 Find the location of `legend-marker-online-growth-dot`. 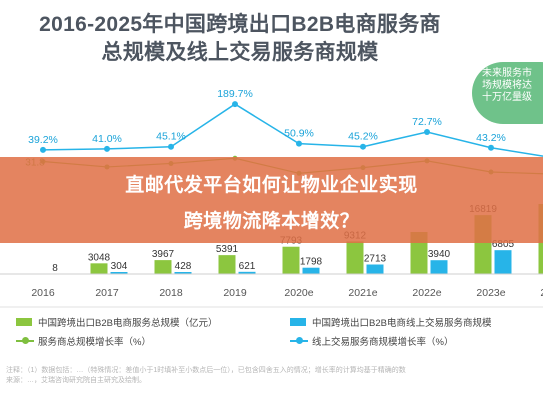

legend-marker-online-growth-dot is located at coordinates (299, 340).